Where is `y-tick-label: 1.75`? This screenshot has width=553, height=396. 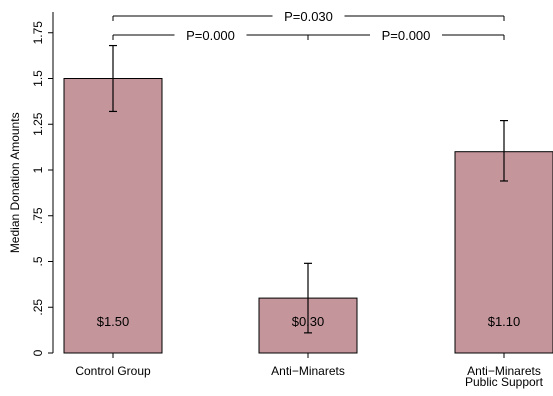 y-tick-label: 1.75 is located at coordinates (38, 33).